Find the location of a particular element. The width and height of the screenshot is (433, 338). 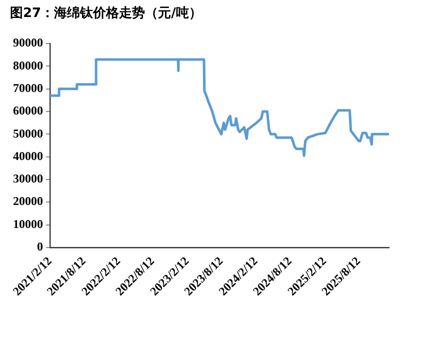

y-tick-label: 90000 is located at coordinates (28, 43).